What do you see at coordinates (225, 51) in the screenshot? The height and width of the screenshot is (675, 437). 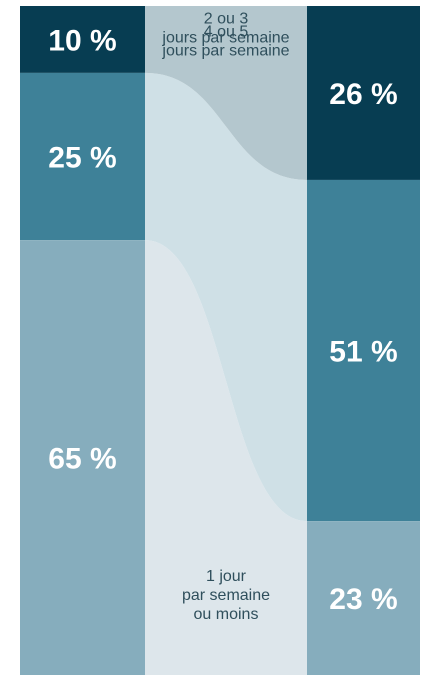 I see `band-label-4-5-line-2: jours par semaine` at bounding box center [225, 51].